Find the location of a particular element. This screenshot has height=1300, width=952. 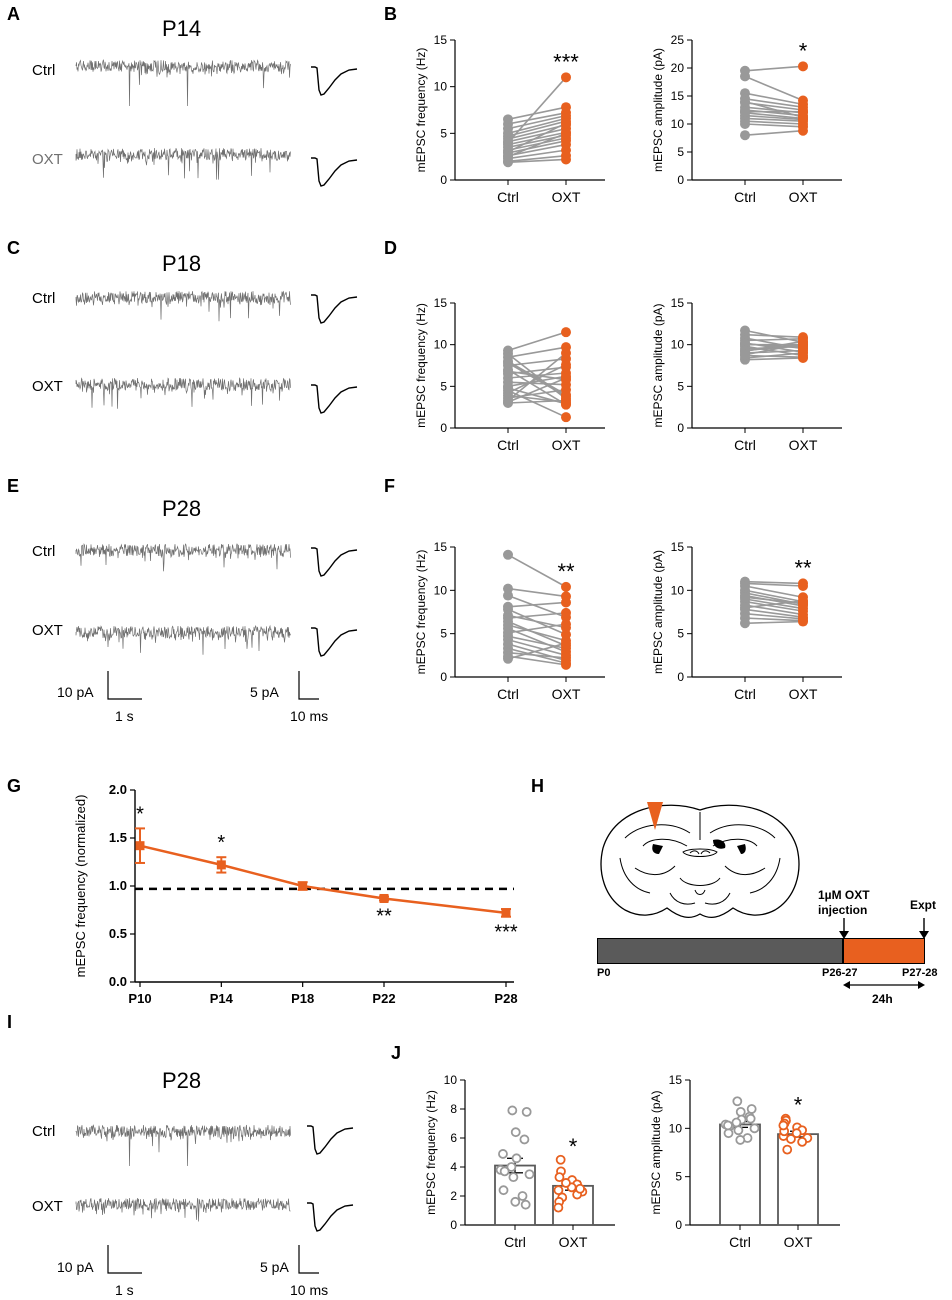

panel-letter-c: C is located at coordinates (13, 248).